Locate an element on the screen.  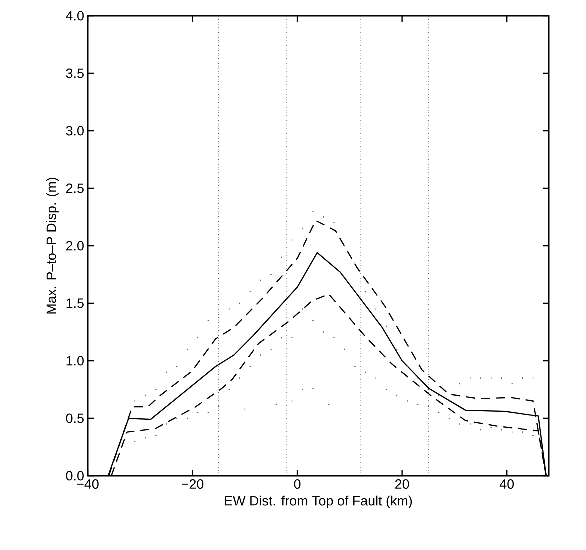
y-tick-label: 1.5 is located at coordinates (75, 303).